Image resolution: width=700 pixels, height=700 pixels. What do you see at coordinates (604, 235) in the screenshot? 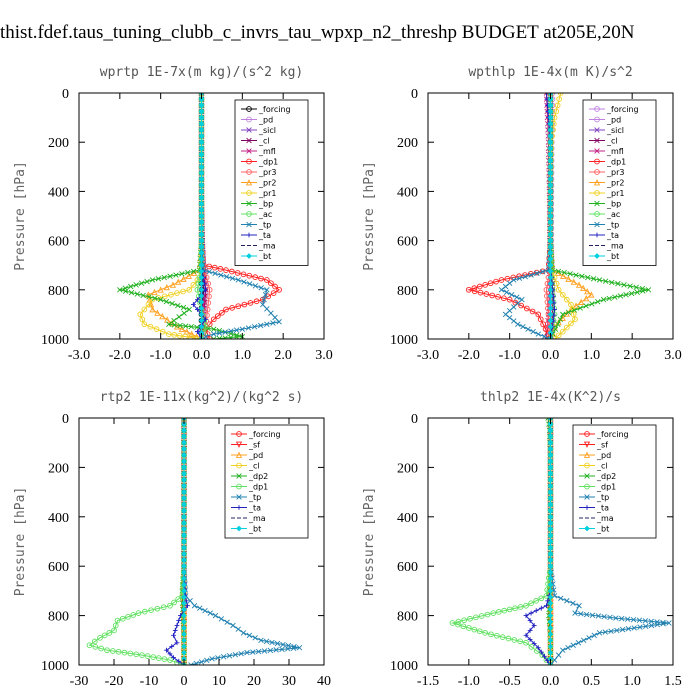
I see `legend-entry: _ta` at bounding box center [604, 235].